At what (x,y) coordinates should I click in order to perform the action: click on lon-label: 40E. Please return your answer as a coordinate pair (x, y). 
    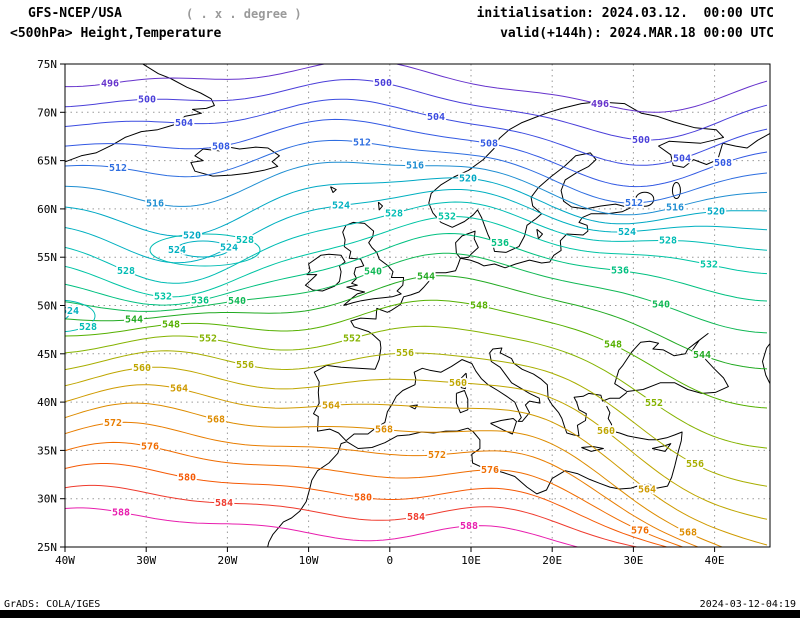
    Looking at the image, I should click on (715, 560).